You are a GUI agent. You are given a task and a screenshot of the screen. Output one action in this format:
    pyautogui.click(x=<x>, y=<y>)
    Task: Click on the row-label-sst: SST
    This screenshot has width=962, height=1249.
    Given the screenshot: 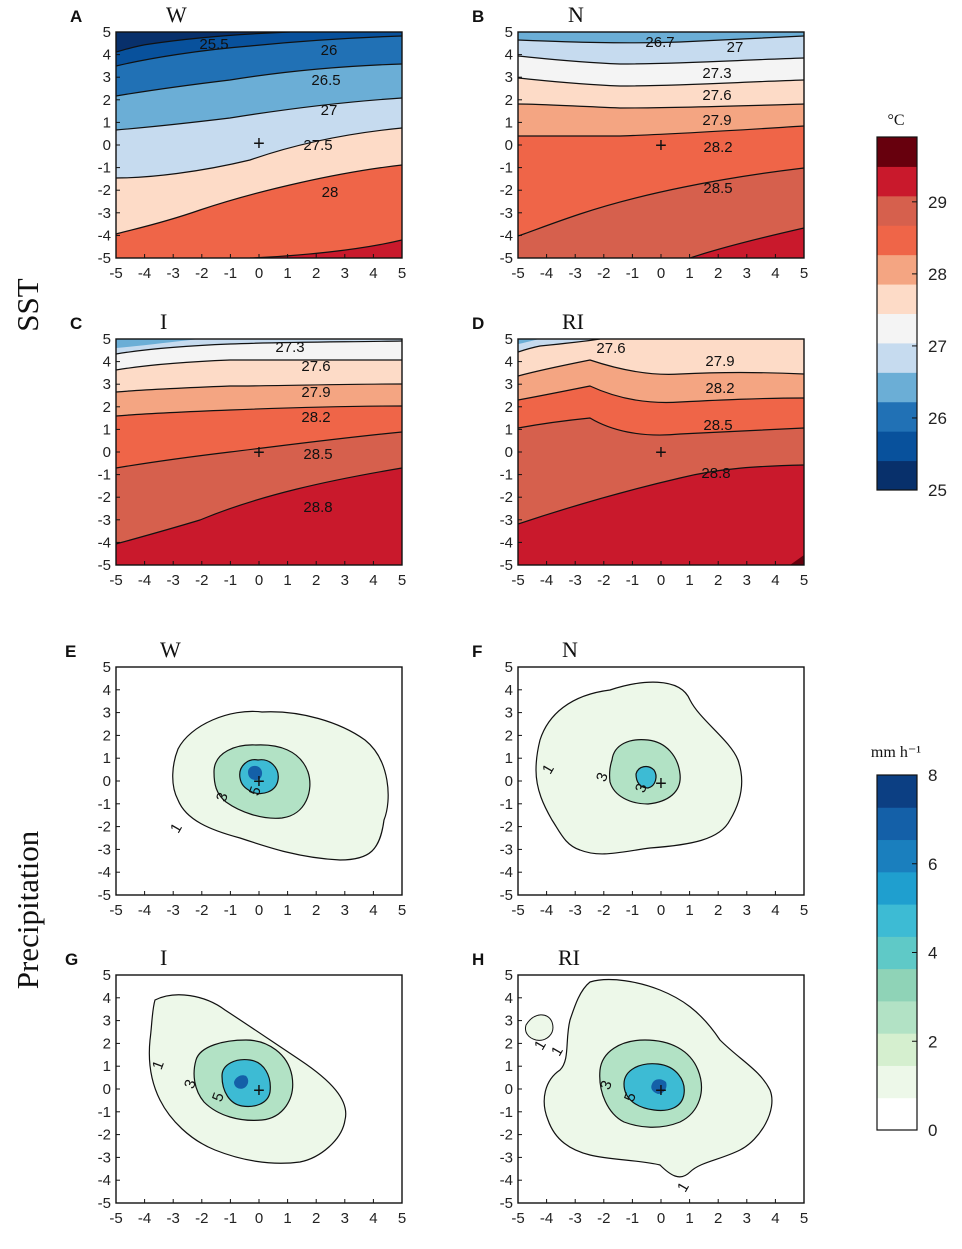 What is the action you would take?
    pyautogui.click(x=27, y=304)
    